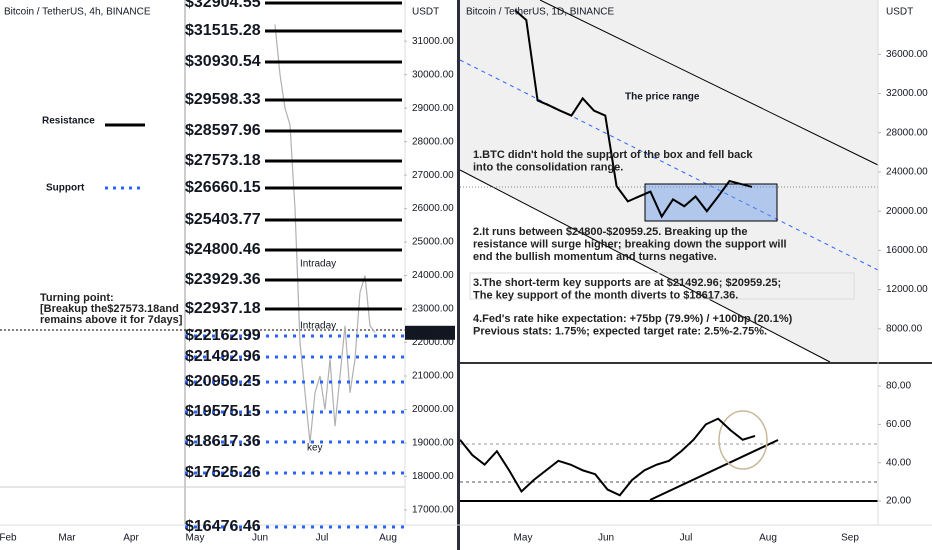 This screenshot has height=550, width=932. I want to click on range-label: The price range, so click(662, 97).